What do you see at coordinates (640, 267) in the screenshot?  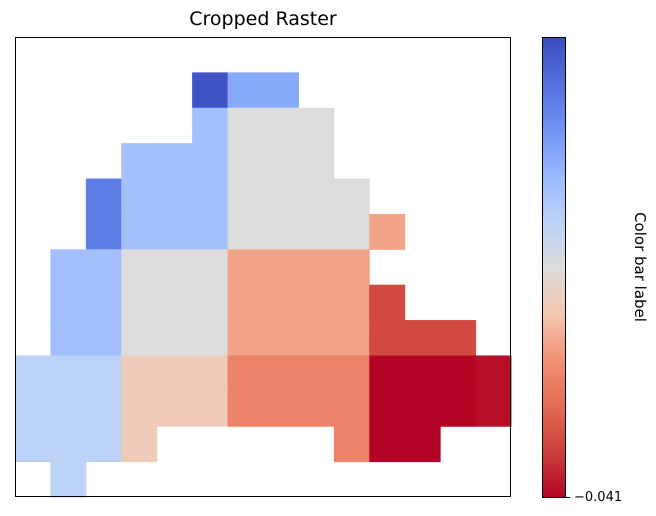 I see `colorbar-label: Color bar label` at bounding box center [640, 267].